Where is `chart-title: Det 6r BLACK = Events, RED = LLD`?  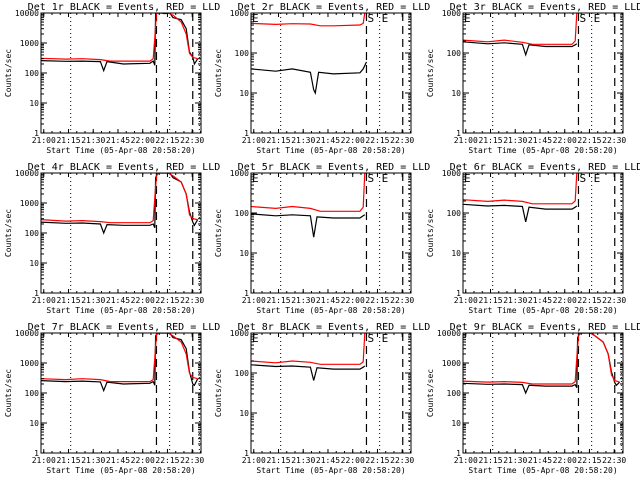
chart-title: Det 6r BLACK = Events, RED = LLD is located at coordinates (545, 167).